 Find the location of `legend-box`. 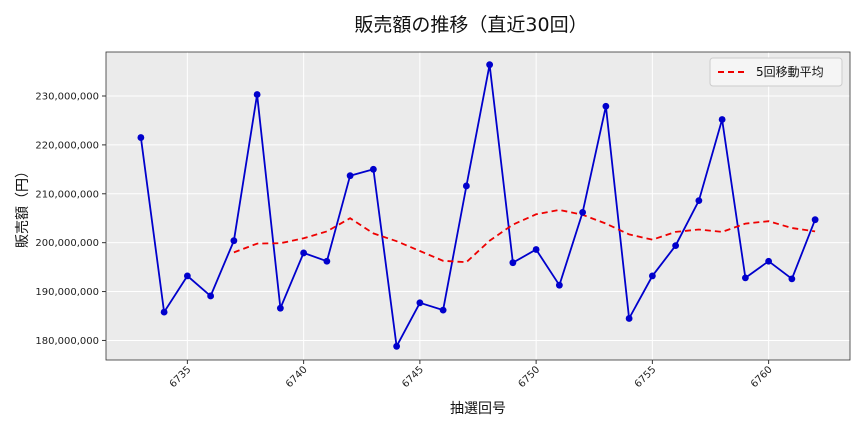

legend-box is located at coordinates (776, 72).